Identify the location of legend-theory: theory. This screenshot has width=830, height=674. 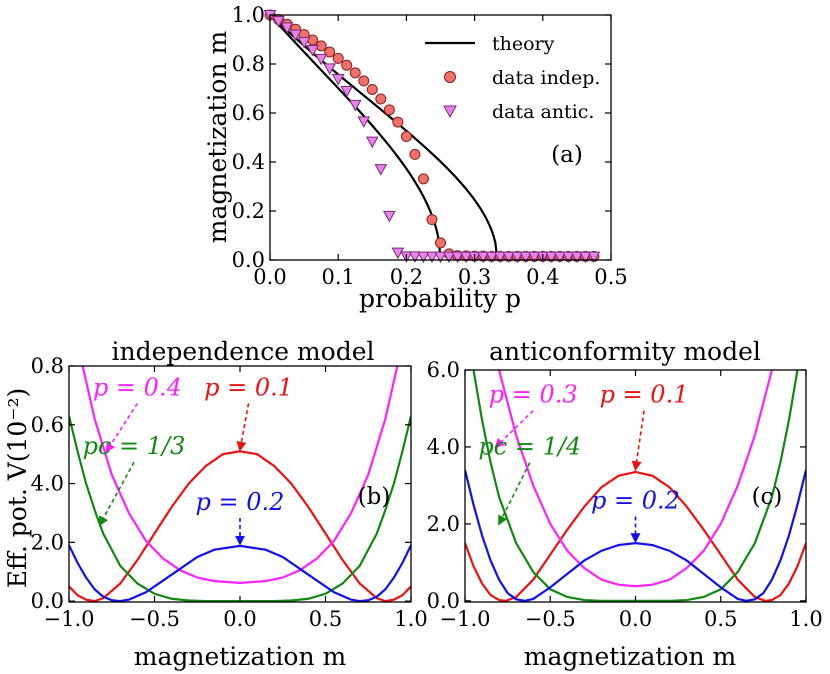
(523, 44).